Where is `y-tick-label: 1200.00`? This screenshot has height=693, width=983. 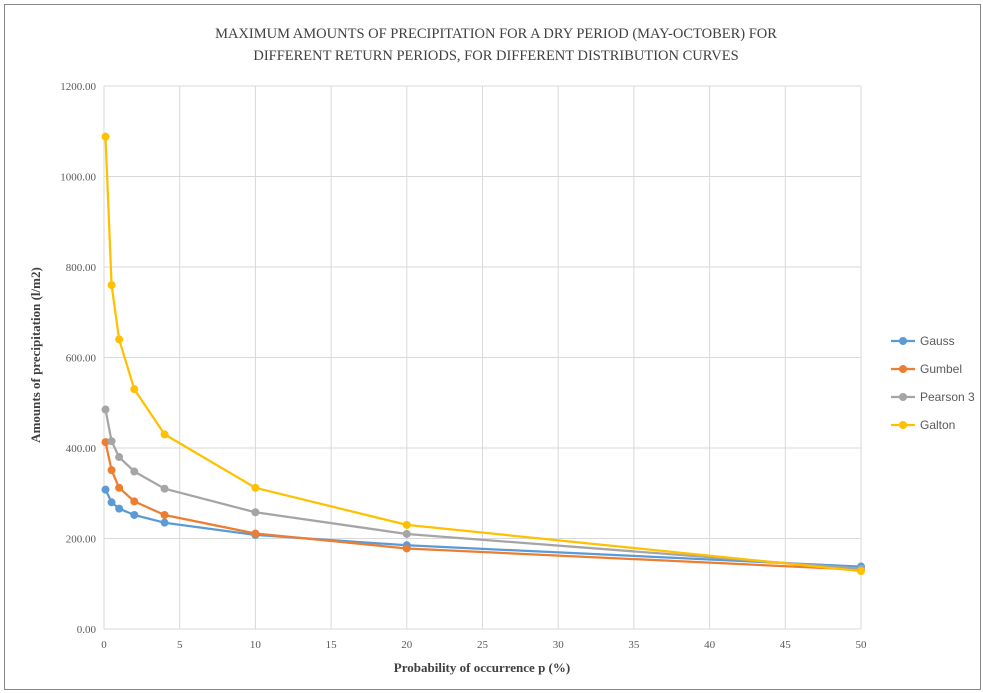
y-tick-label: 1200.00 is located at coordinates (78, 87).